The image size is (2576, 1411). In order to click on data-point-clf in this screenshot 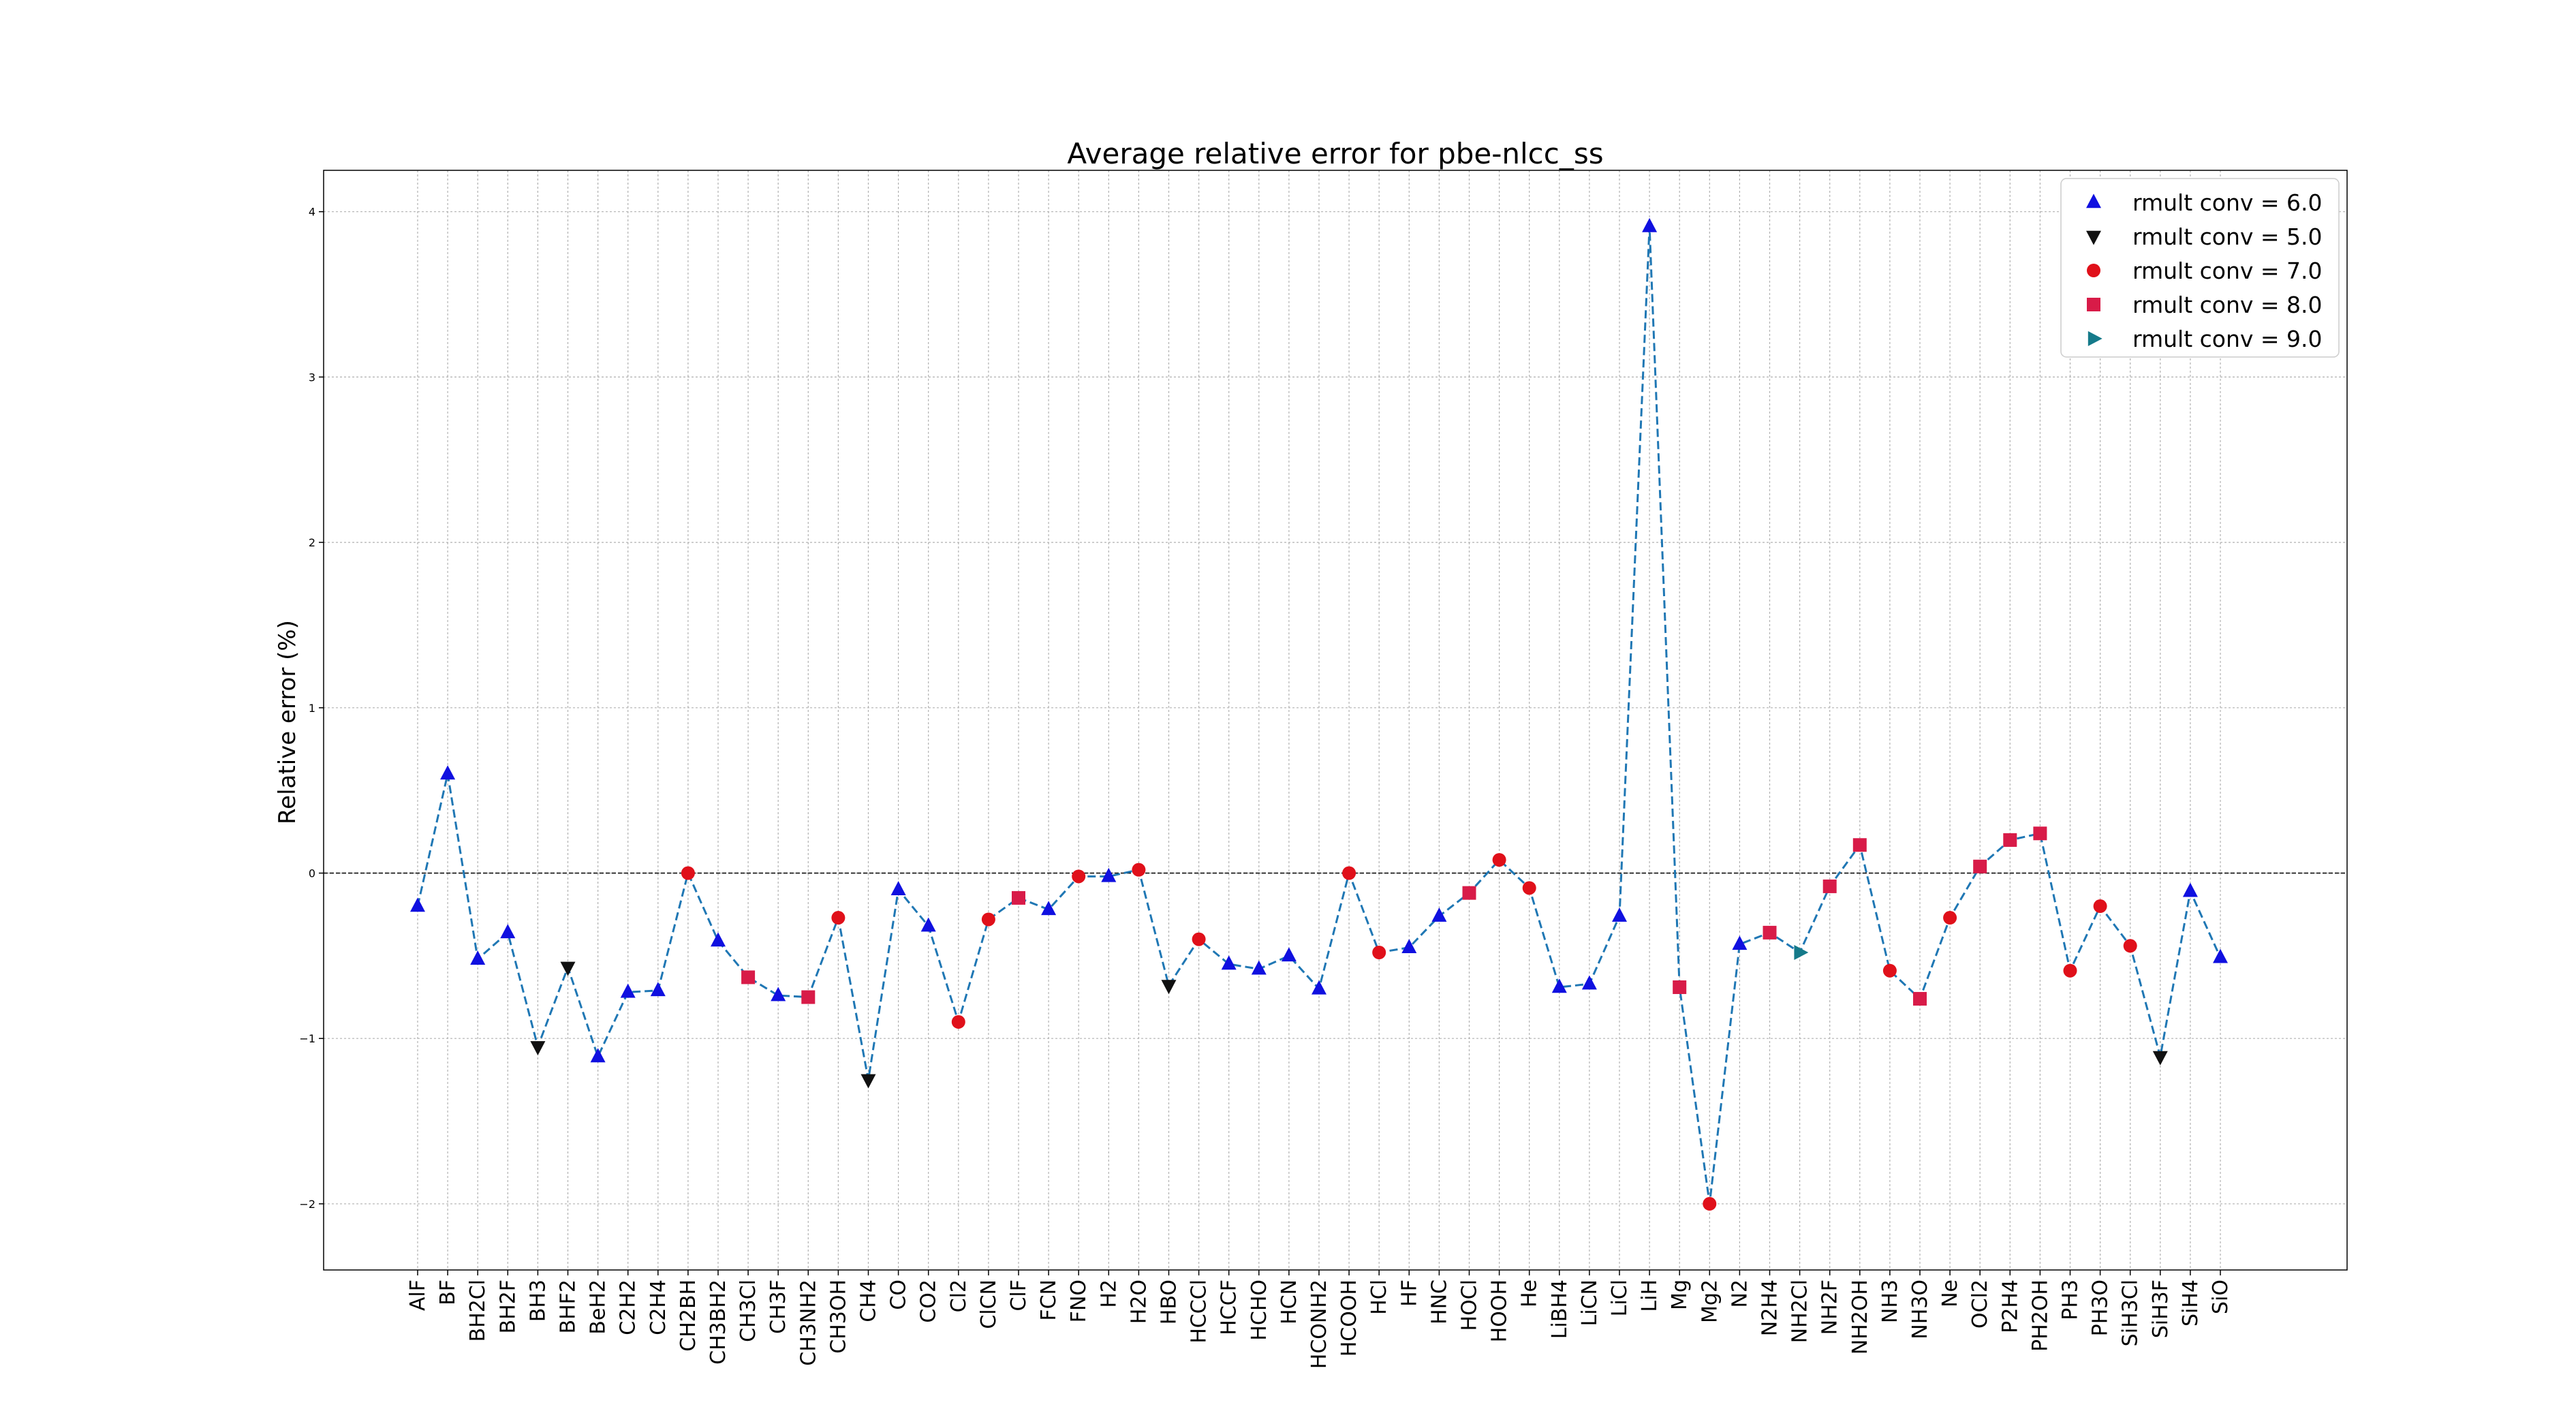, I will do `click(1019, 897)`.